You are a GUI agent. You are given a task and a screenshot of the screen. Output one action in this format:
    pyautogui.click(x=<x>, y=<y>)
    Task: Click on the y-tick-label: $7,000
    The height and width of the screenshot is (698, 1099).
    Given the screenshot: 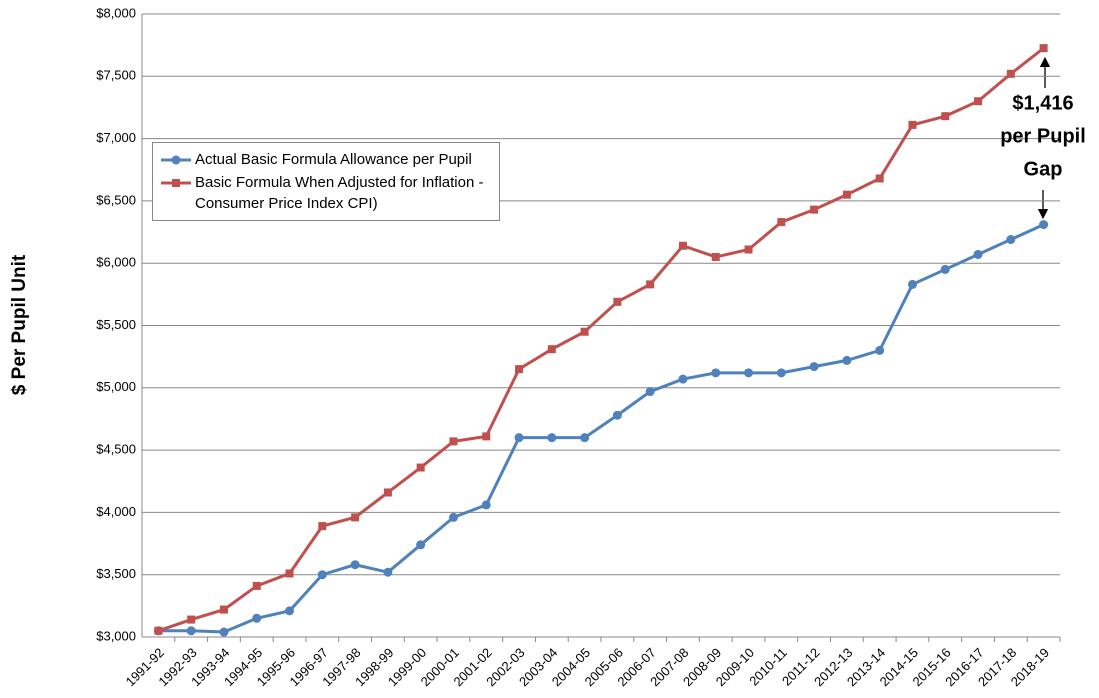 What is the action you would take?
    pyautogui.click(x=116, y=137)
    